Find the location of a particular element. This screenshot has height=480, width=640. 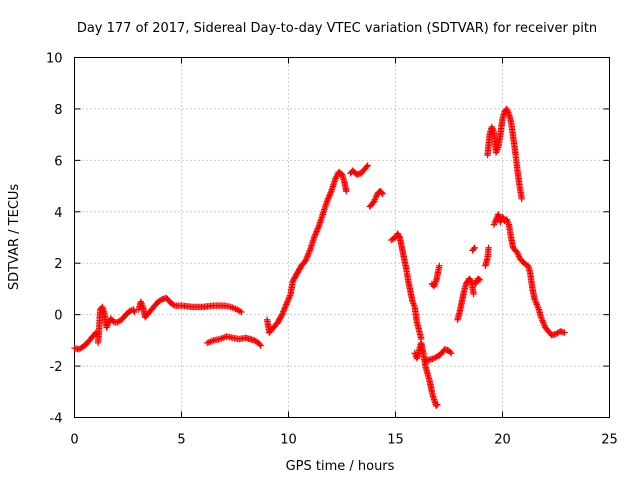

y-tick-label: 6 is located at coordinates (58, 161).